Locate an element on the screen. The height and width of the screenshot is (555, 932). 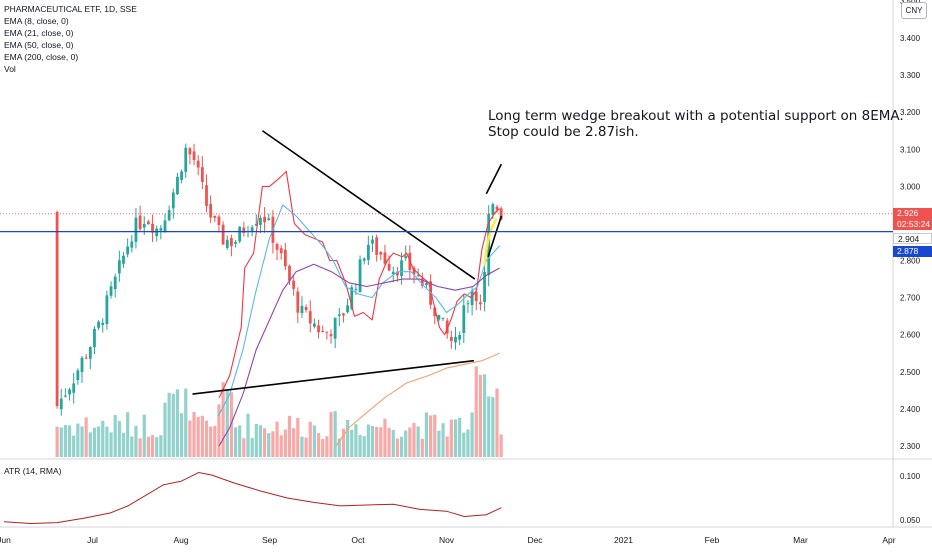
atr-panel: 0.100 0.050 is located at coordinates (462, 498).